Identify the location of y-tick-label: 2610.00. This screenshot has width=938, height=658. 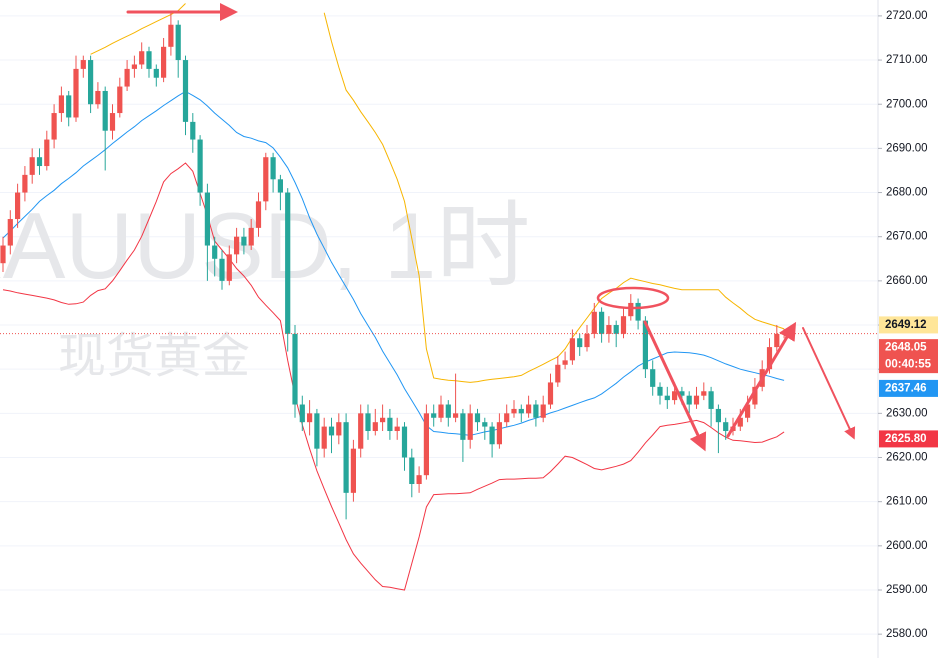
(907, 502).